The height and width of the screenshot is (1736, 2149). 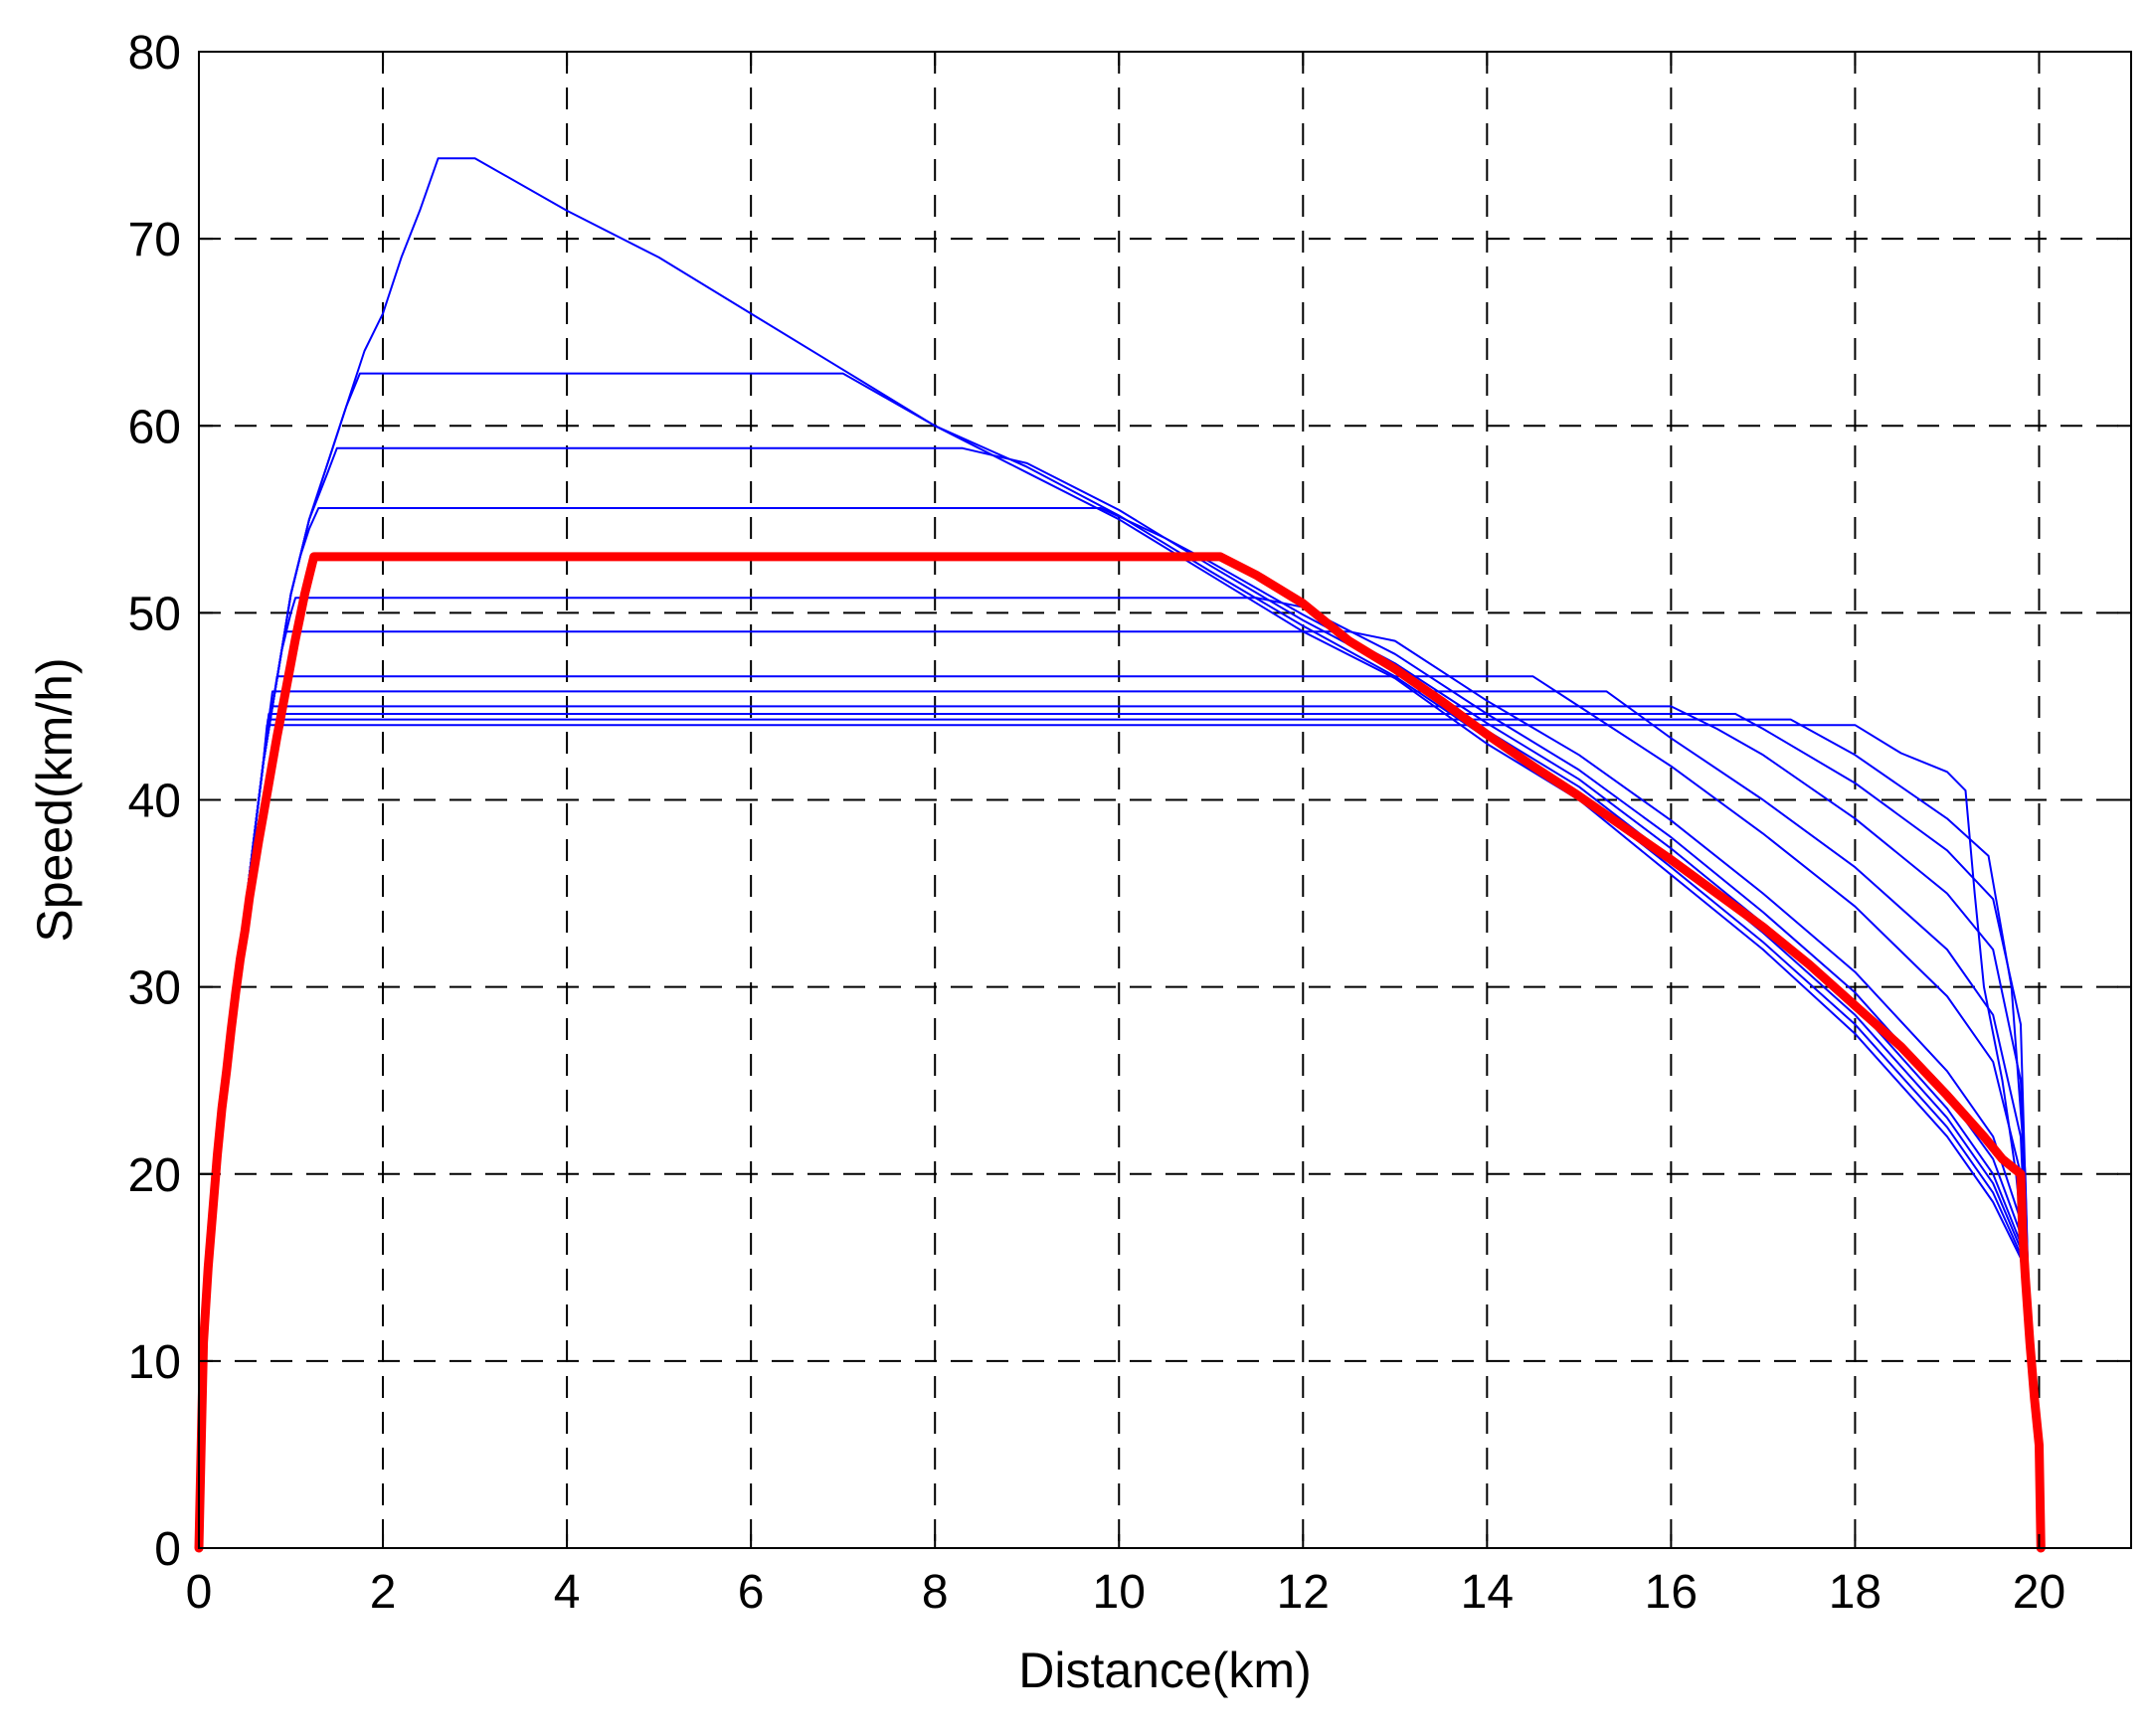 I want to click on x-tick-label: 8, so click(x=935, y=1593).